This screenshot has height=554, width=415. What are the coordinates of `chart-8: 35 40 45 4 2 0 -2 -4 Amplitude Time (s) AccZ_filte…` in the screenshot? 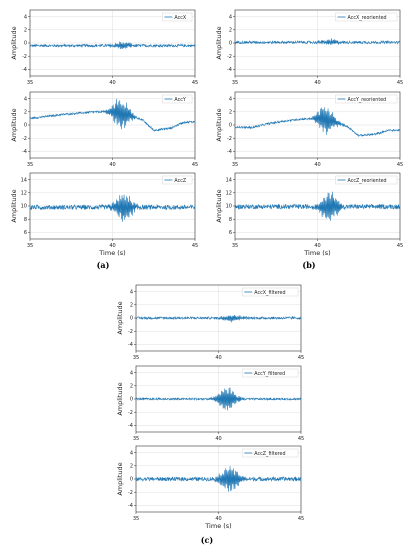 It's located at (210, 487).